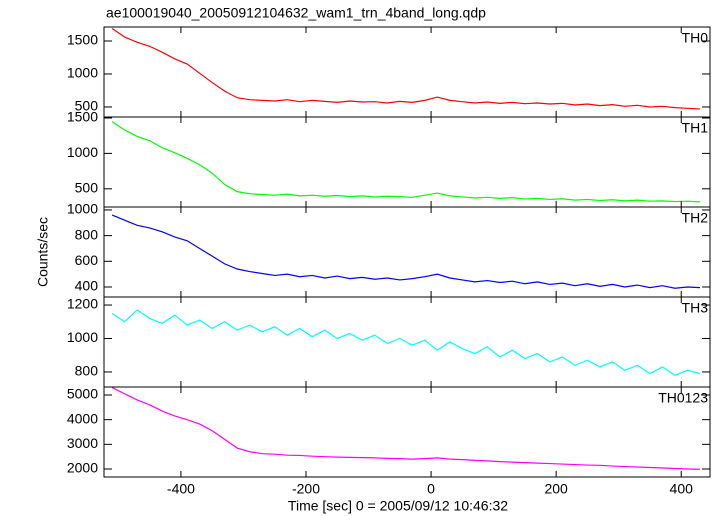 This screenshot has width=717, height=516. Describe the element at coordinates (82, 468) in the screenshot. I see `y-tick-label: 2000` at that location.